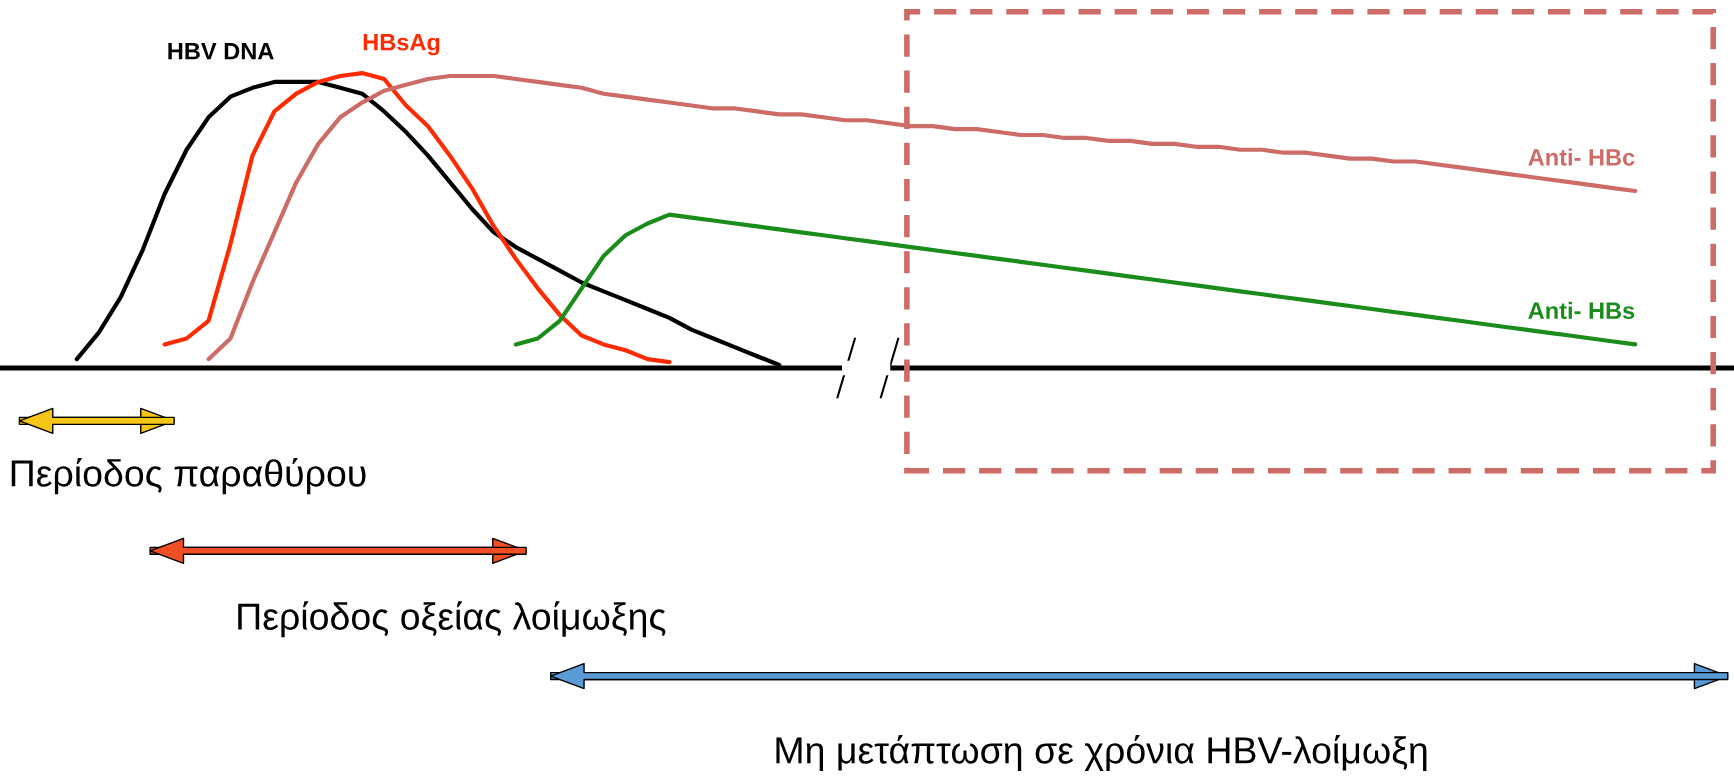  What do you see at coordinates (1581, 310) in the screenshot?
I see `series-label: Anti- HBs` at bounding box center [1581, 310].